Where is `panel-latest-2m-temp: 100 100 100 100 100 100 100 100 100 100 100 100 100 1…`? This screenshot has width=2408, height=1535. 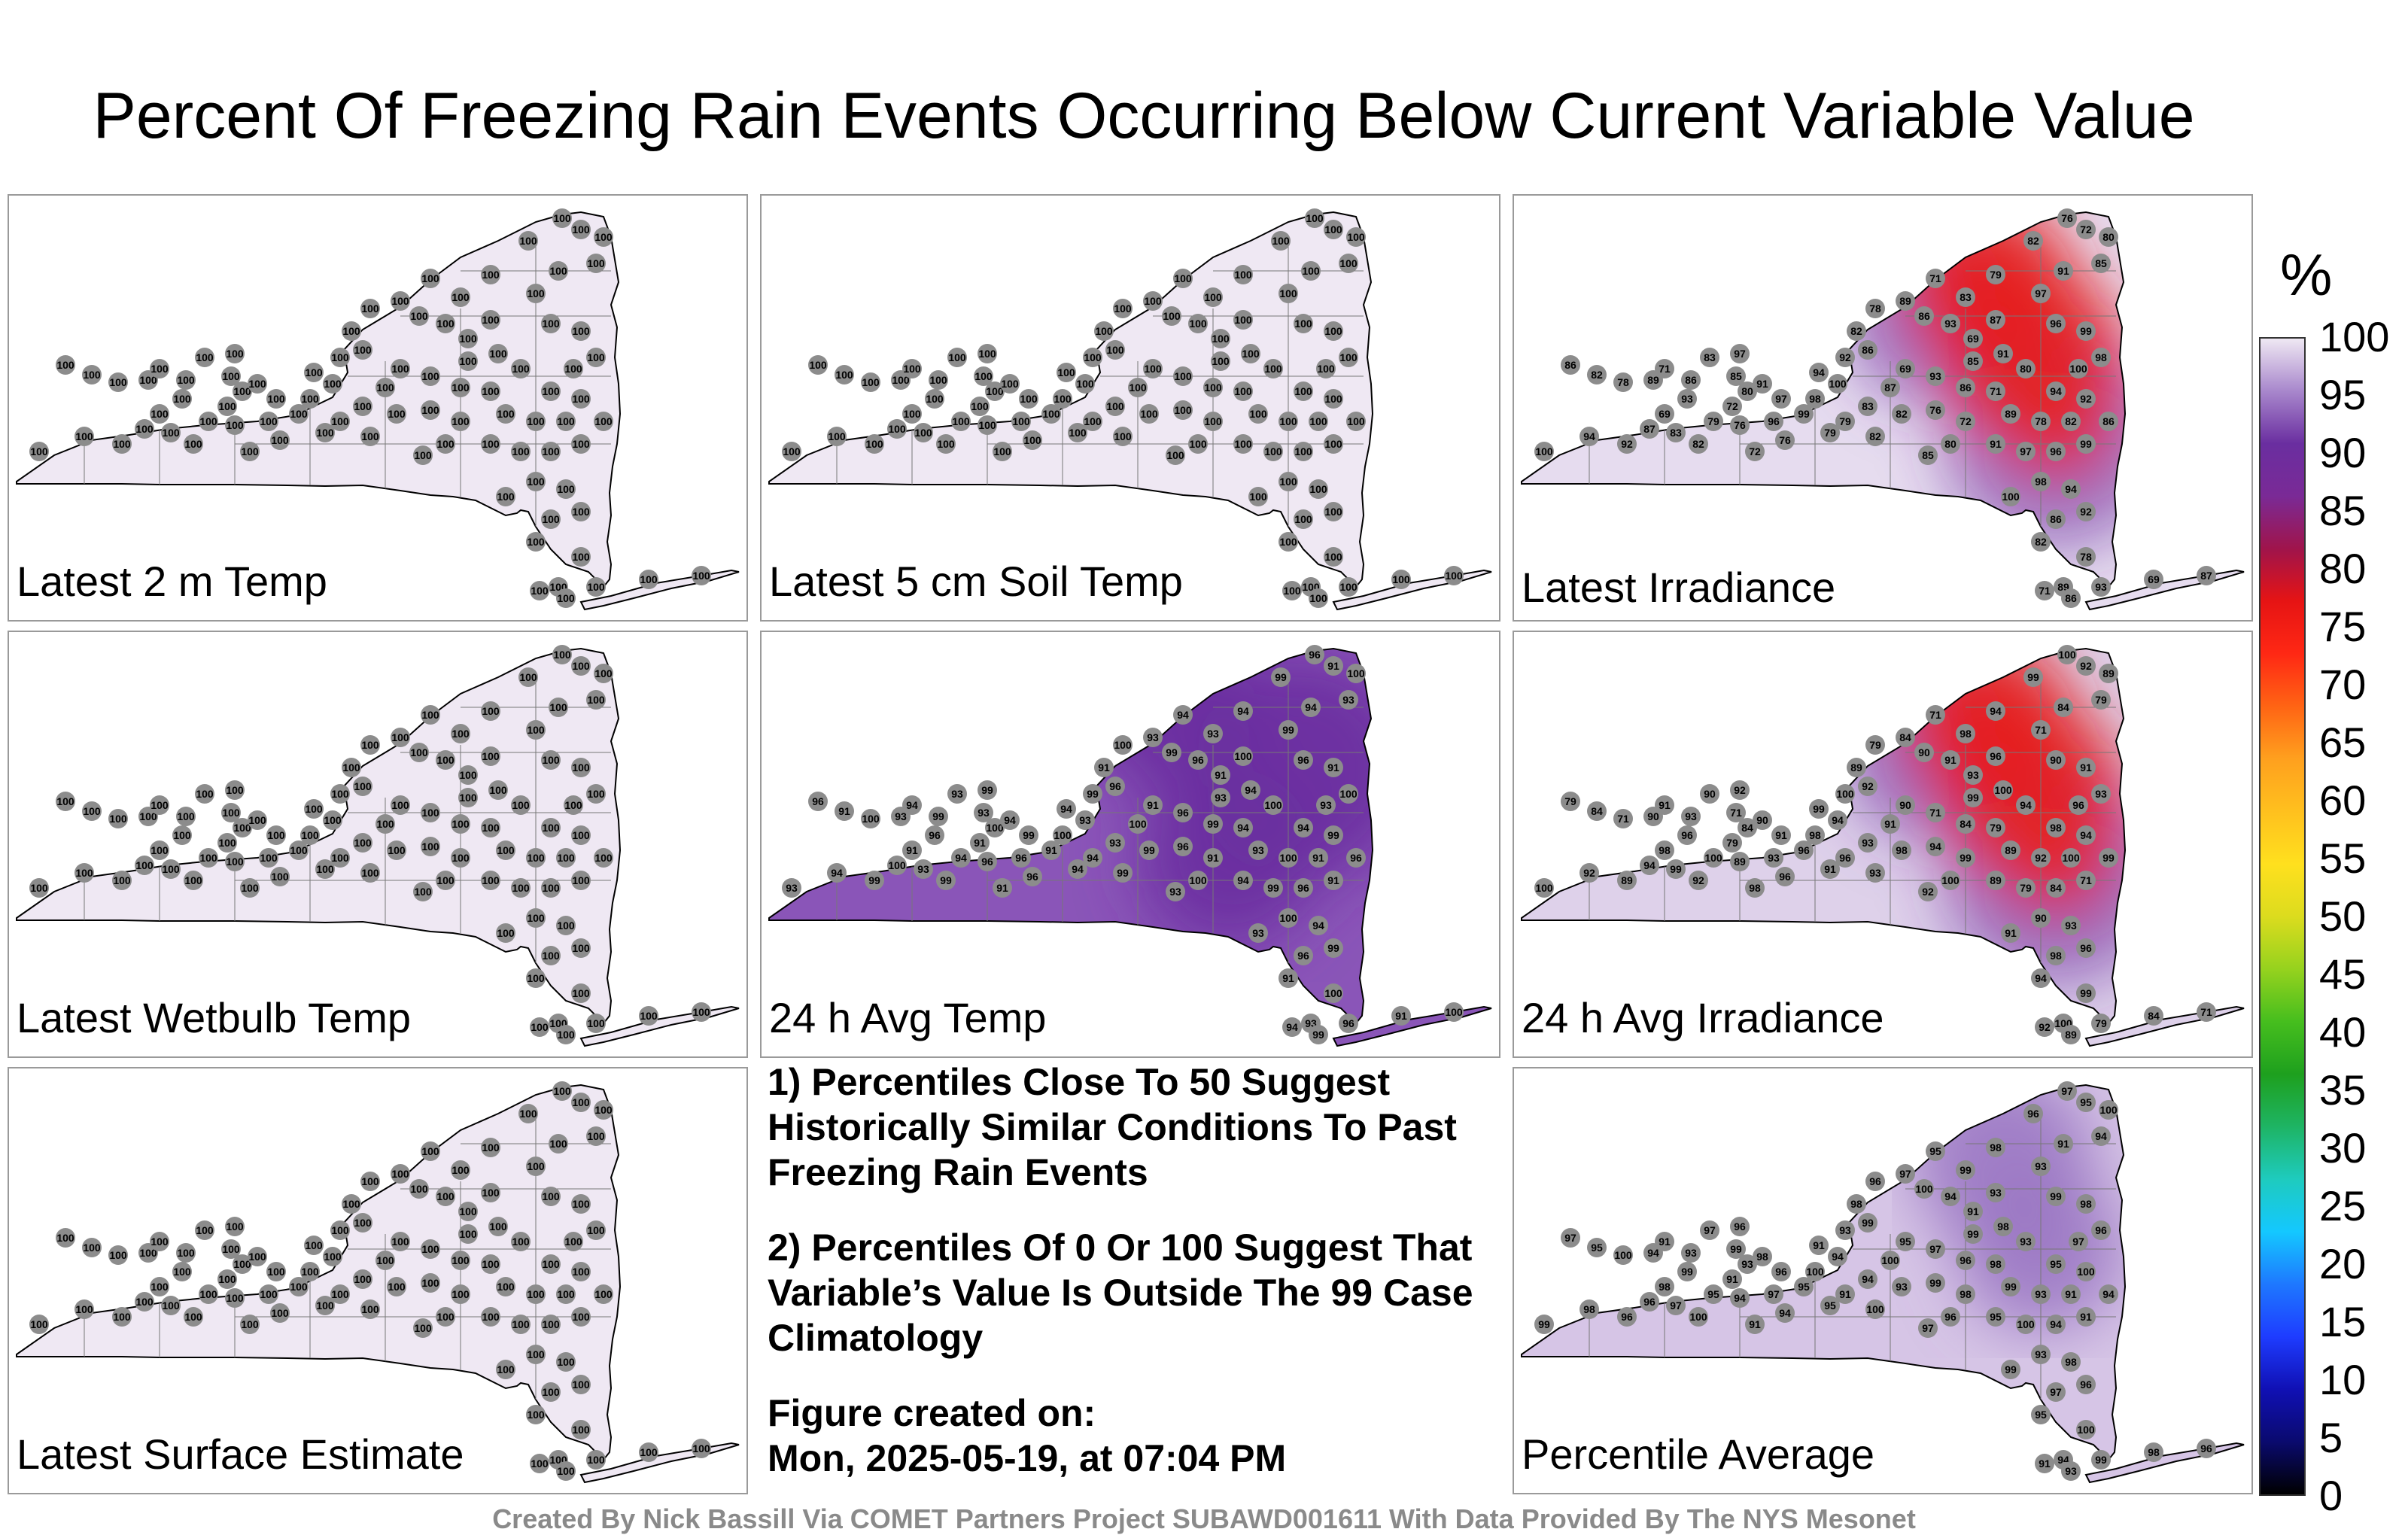
panel-latest-2m-temp: 100 100 100 100 100 100 100 100 100 100 100 100 100 1… is located at coordinates (378, 408).